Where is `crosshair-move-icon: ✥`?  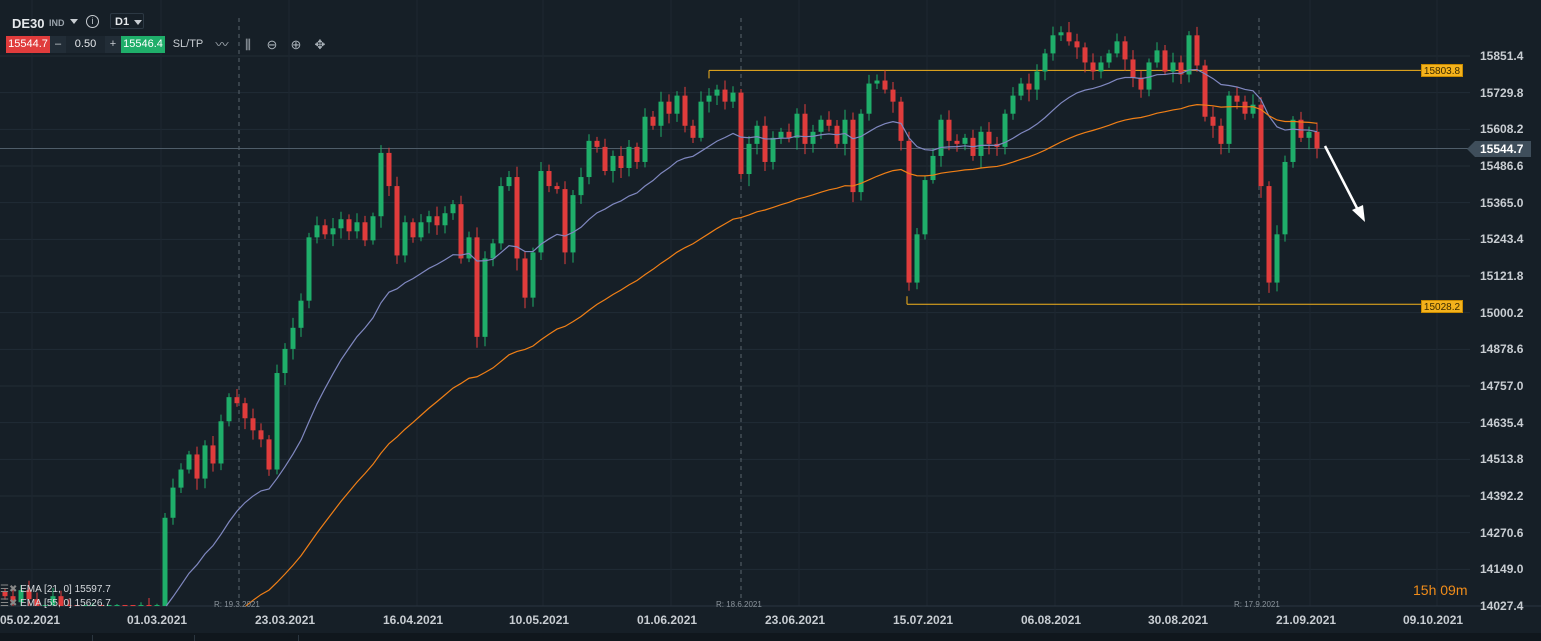
crosshair-move-icon: ✥ is located at coordinates (320, 44).